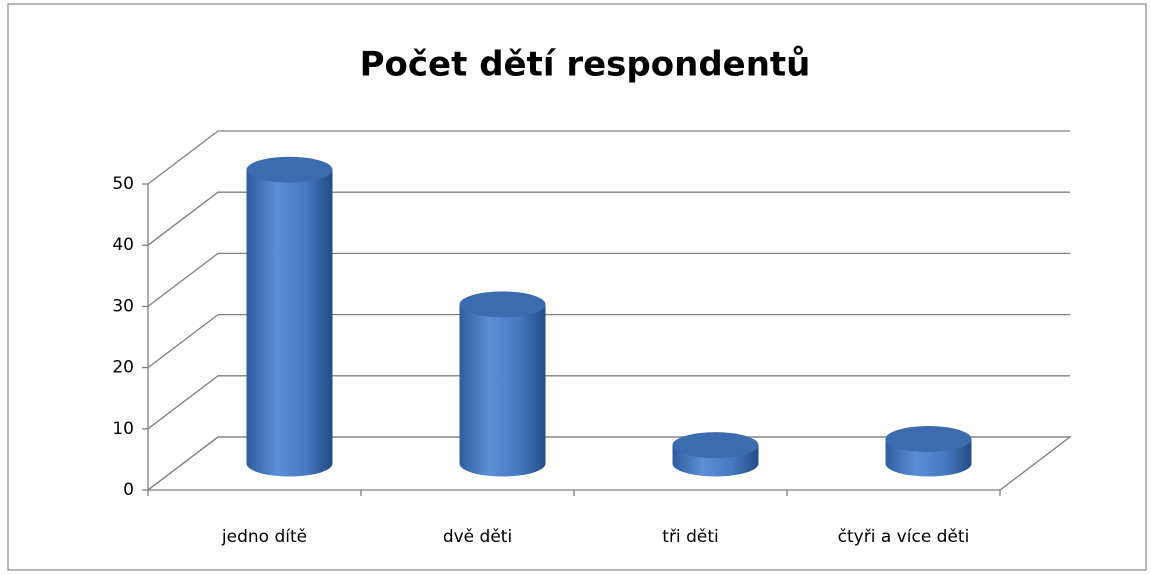 The height and width of the screenshot is (575, 1151). I want to click on x-tick-label: tři děti, so click(690, 537).